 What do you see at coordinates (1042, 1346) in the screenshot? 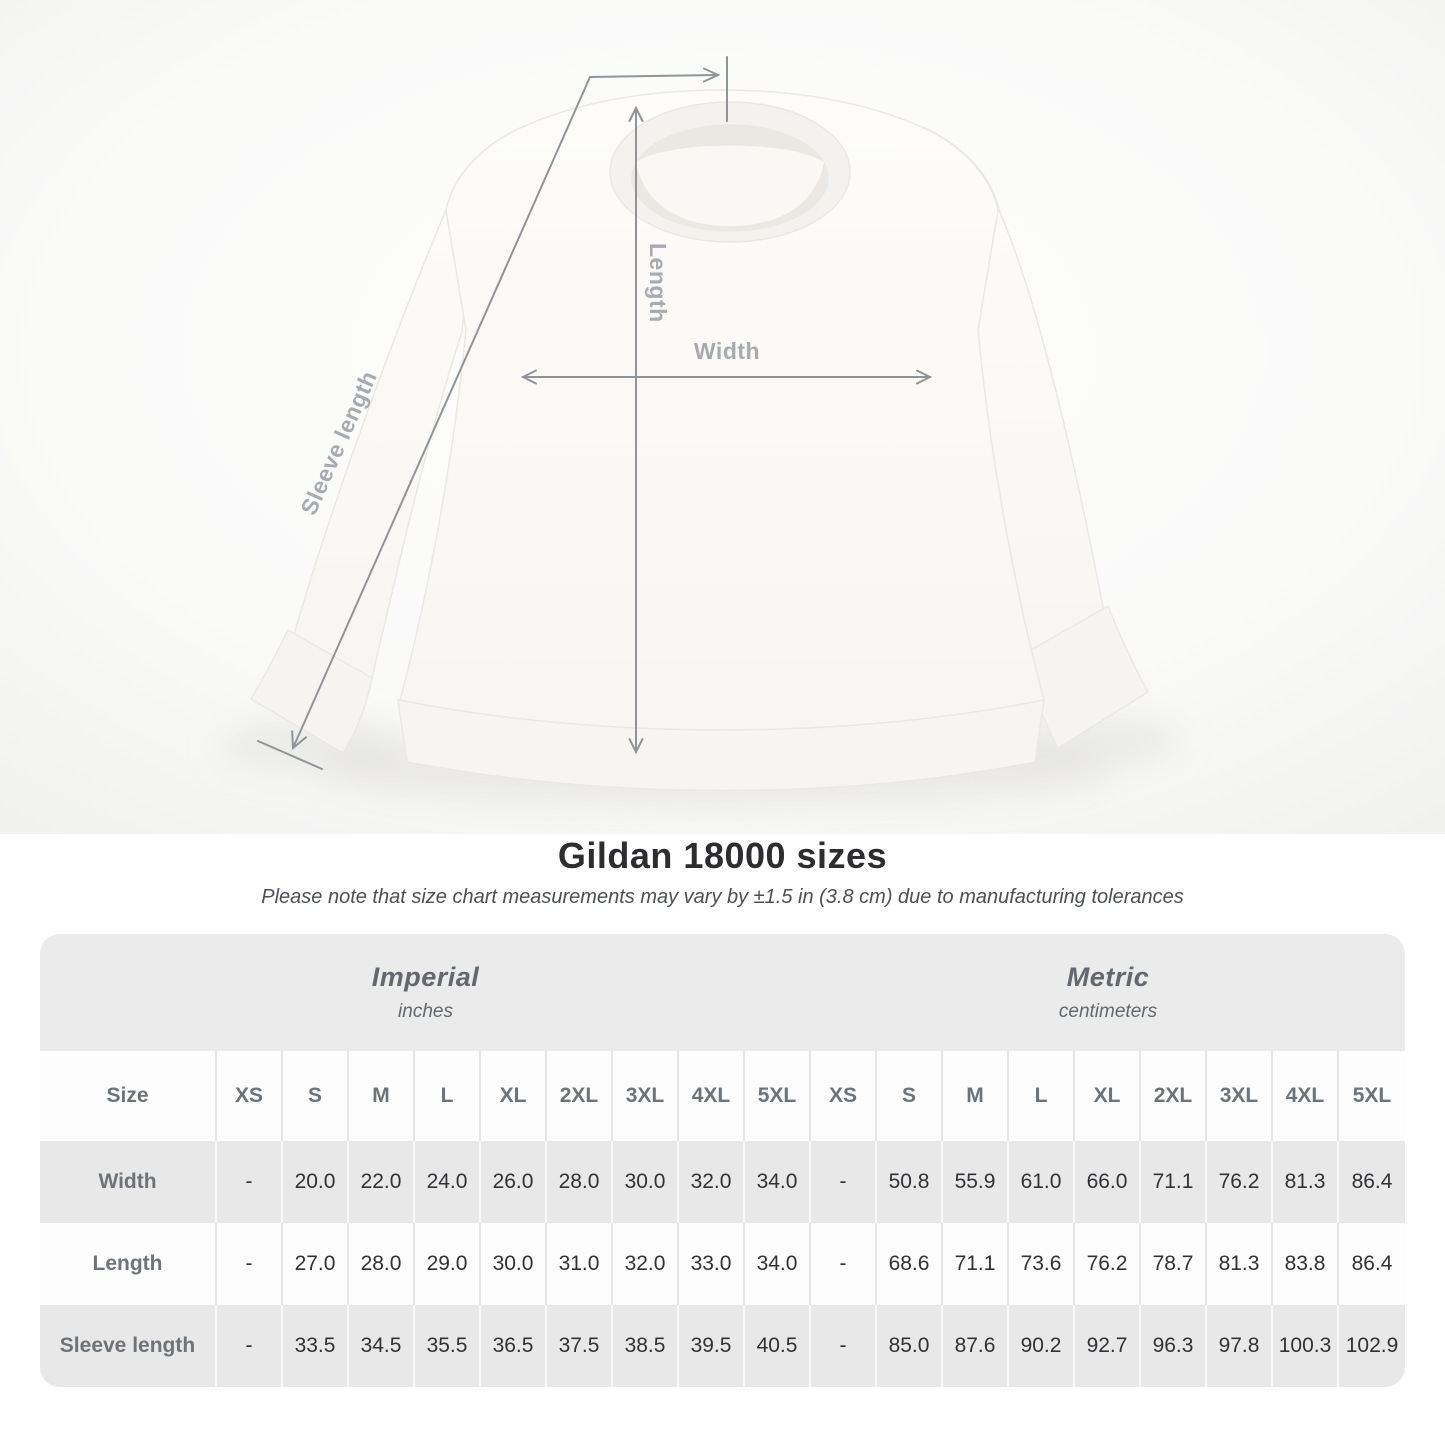
I see `measurement-value: 90.2` at bounding box center [1042, 1346].